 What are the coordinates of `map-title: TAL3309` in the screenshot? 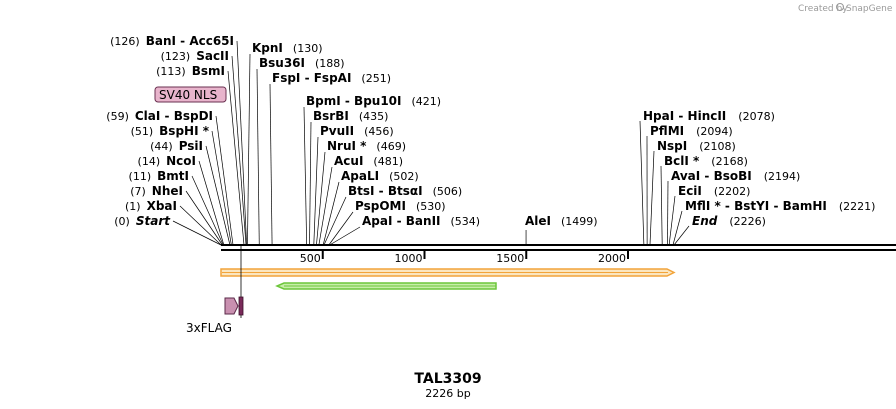 It's located at (447, 379).